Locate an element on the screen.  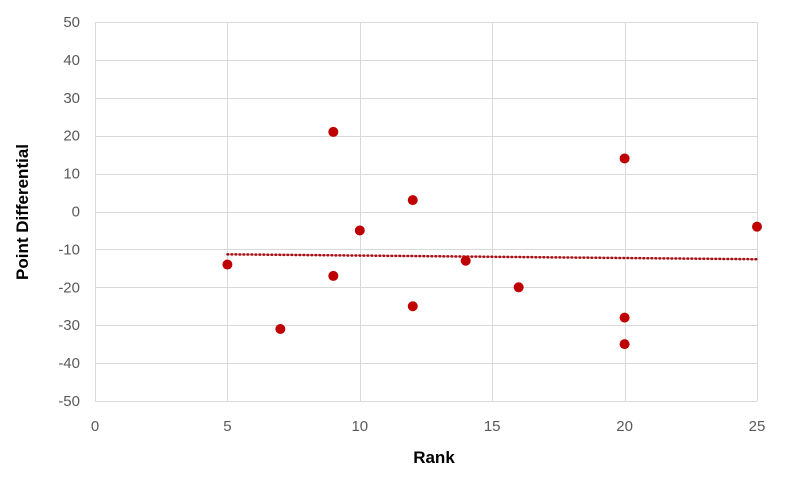
y-tick-label: -50 is located at coordinates (69, 401).